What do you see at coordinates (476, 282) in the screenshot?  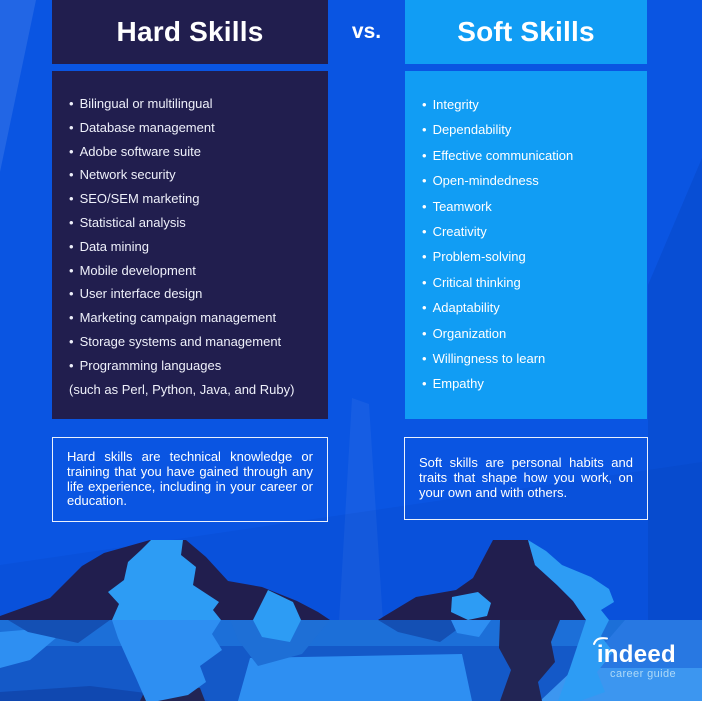 I see `skill-label: Critical thinking` at bounding box center [476, 282].